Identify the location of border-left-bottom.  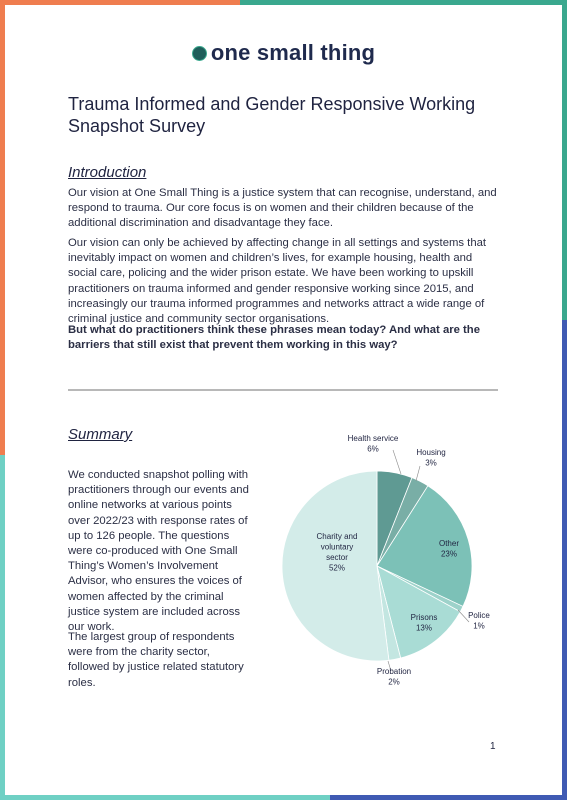
(2, 627).